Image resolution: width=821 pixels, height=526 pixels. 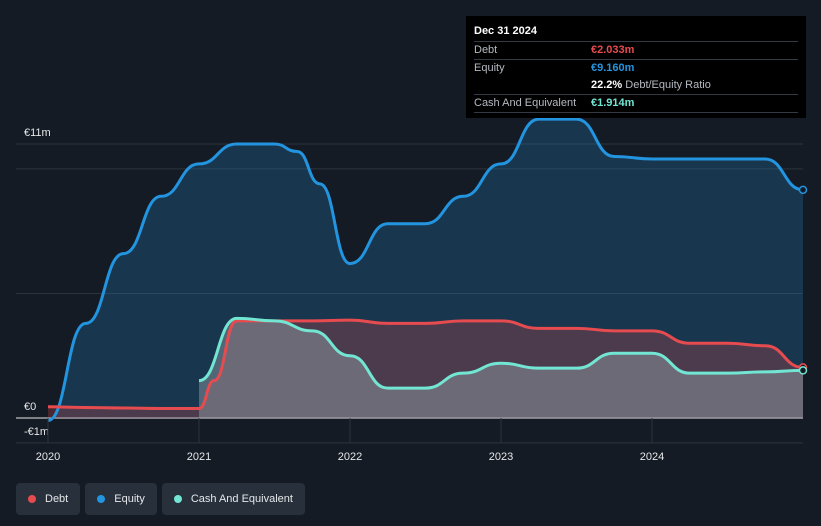 I want to click on y-tick-label: €11m, so click(x=37, y=133).